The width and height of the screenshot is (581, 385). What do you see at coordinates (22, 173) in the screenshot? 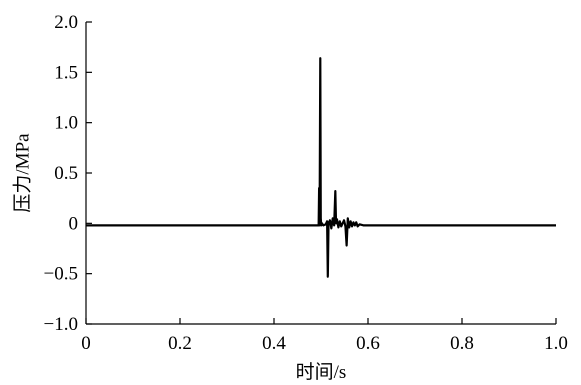
I see `y-axis-title: 压力/MPa` at bounding box center [22, 173].